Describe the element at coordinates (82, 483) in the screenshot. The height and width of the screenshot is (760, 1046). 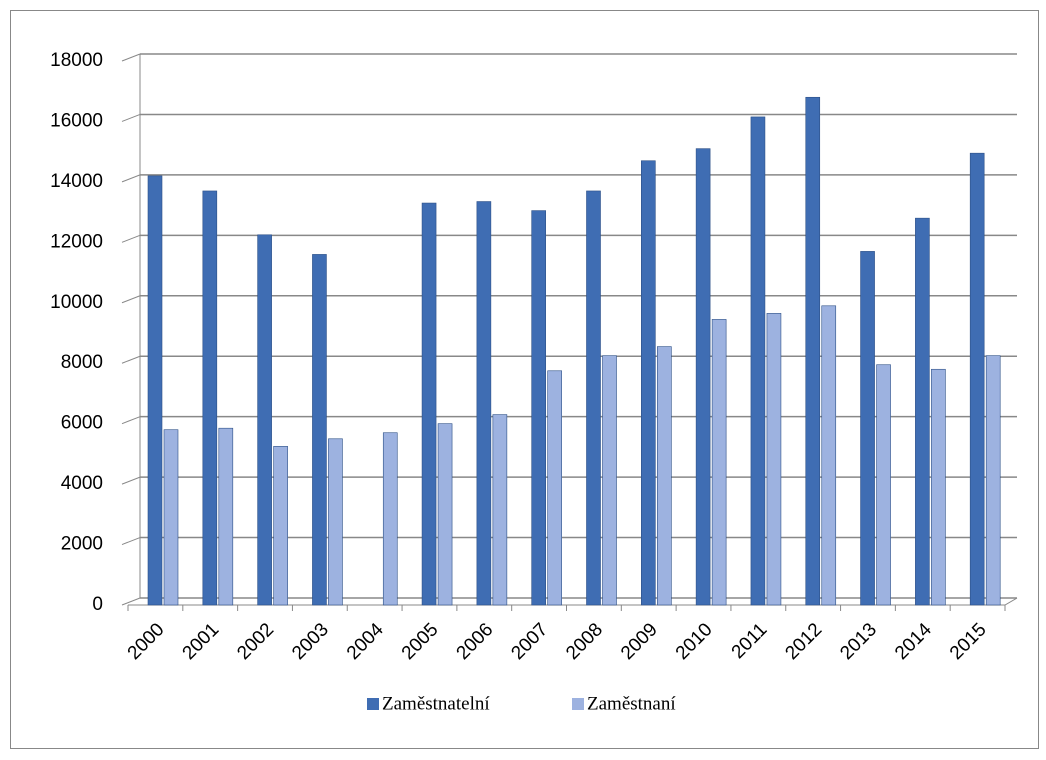
I see `y-tick-label: 4000` at that location.